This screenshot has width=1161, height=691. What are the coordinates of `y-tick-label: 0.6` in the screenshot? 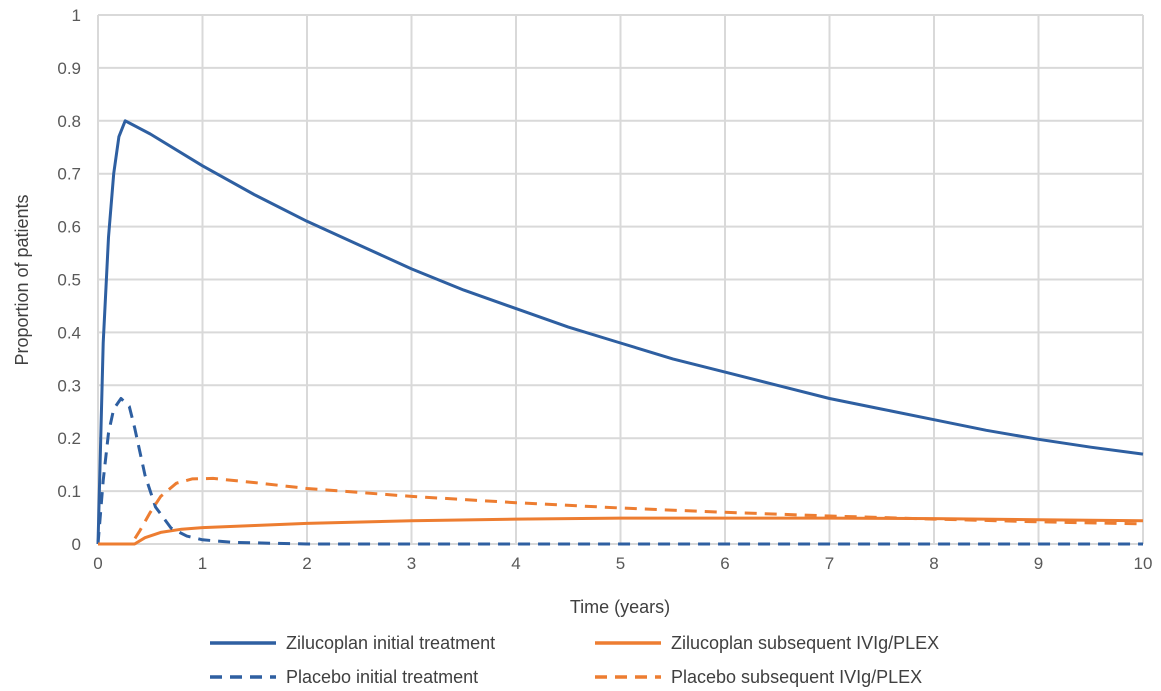 It's located at (69, 227).